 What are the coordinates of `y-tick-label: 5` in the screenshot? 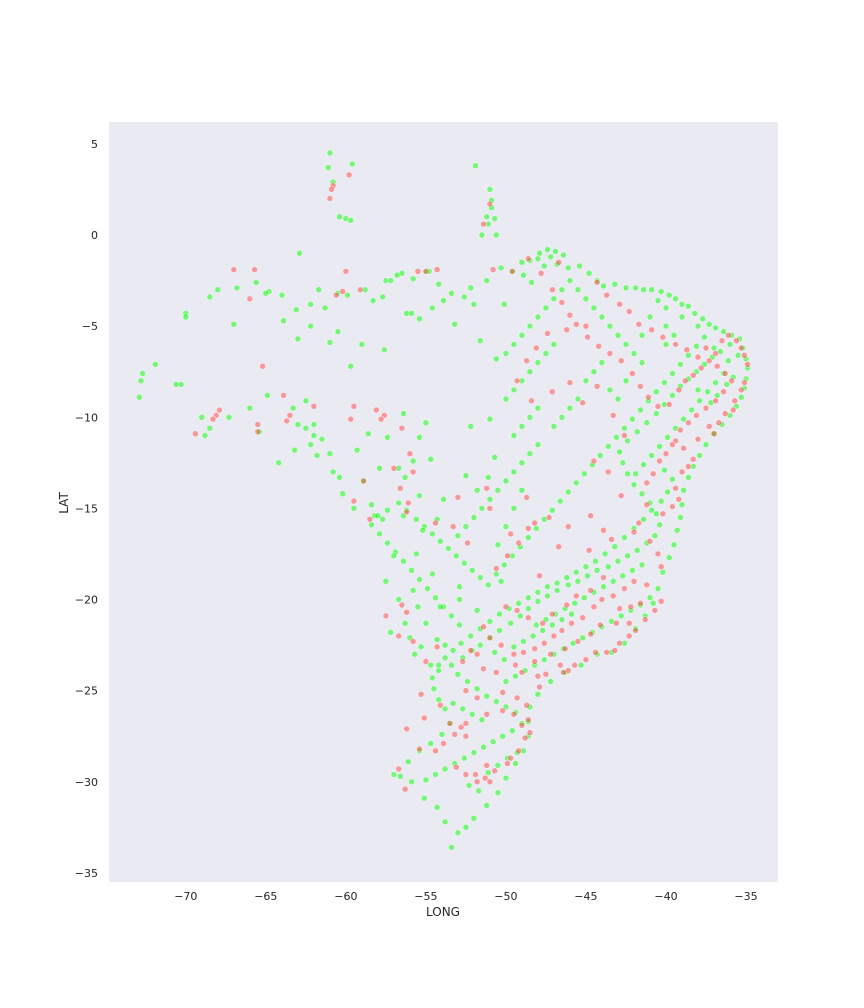 It's located at (94, 144).